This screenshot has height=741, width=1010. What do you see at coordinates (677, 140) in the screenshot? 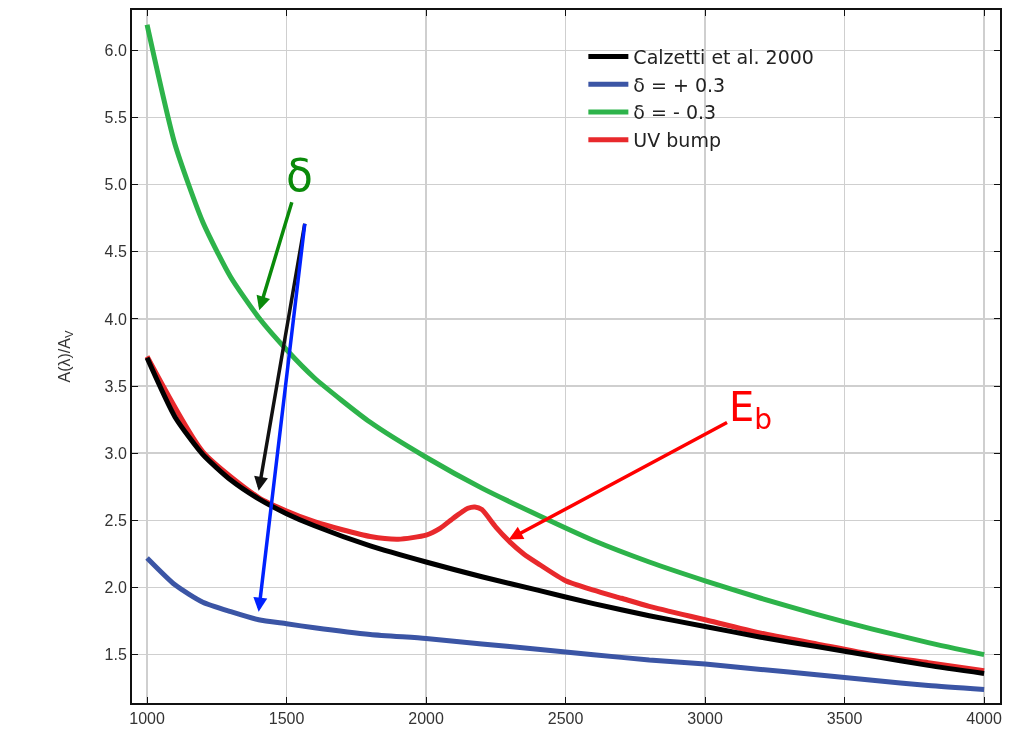
I see `legend-label: UV bump` at bounding box center [677, 140].